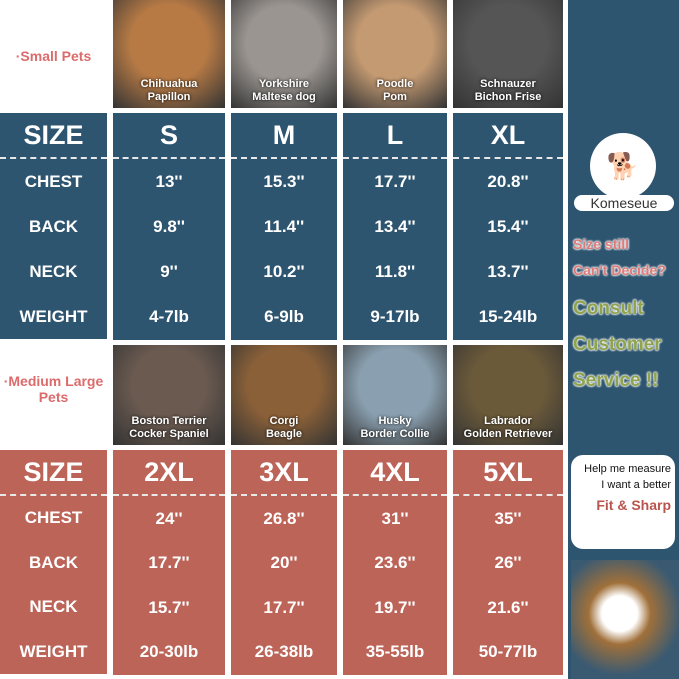 This screenshot has height=679, width=679. Describe the element at coordinates (395, 519) in the screenshot. I see `measurement-value: 31''` at that location.